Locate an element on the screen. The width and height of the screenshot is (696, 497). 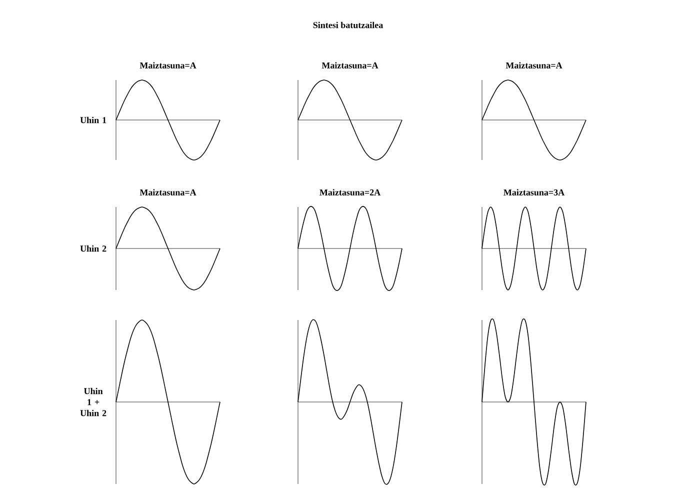
y-axis-title: Uhin 2 is located at coordinates (93, 248).